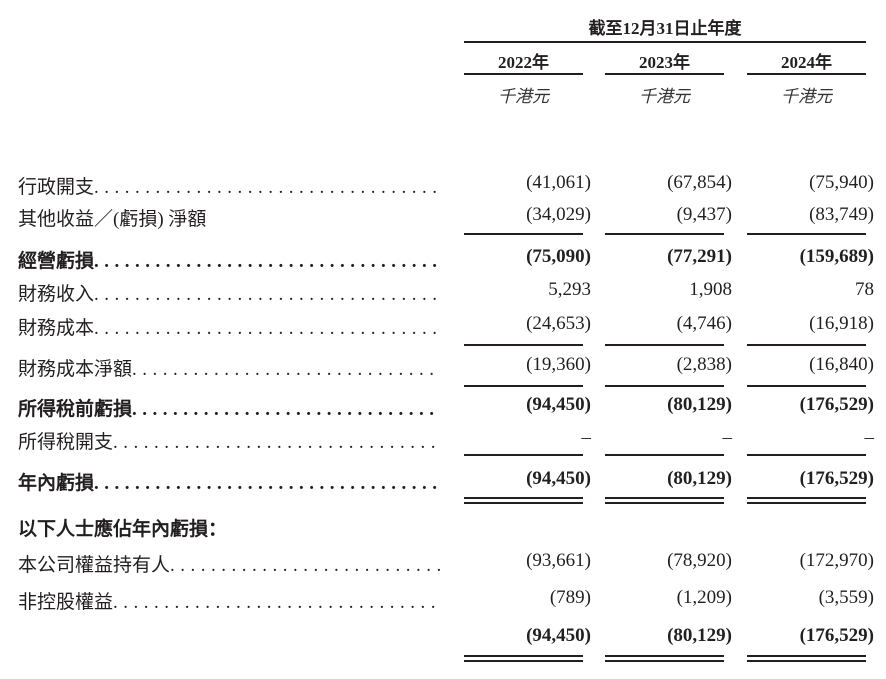  Describe the element at coordinates (558, 214) in the screenshot. I see `row-value-1: (34,029)` at that location.